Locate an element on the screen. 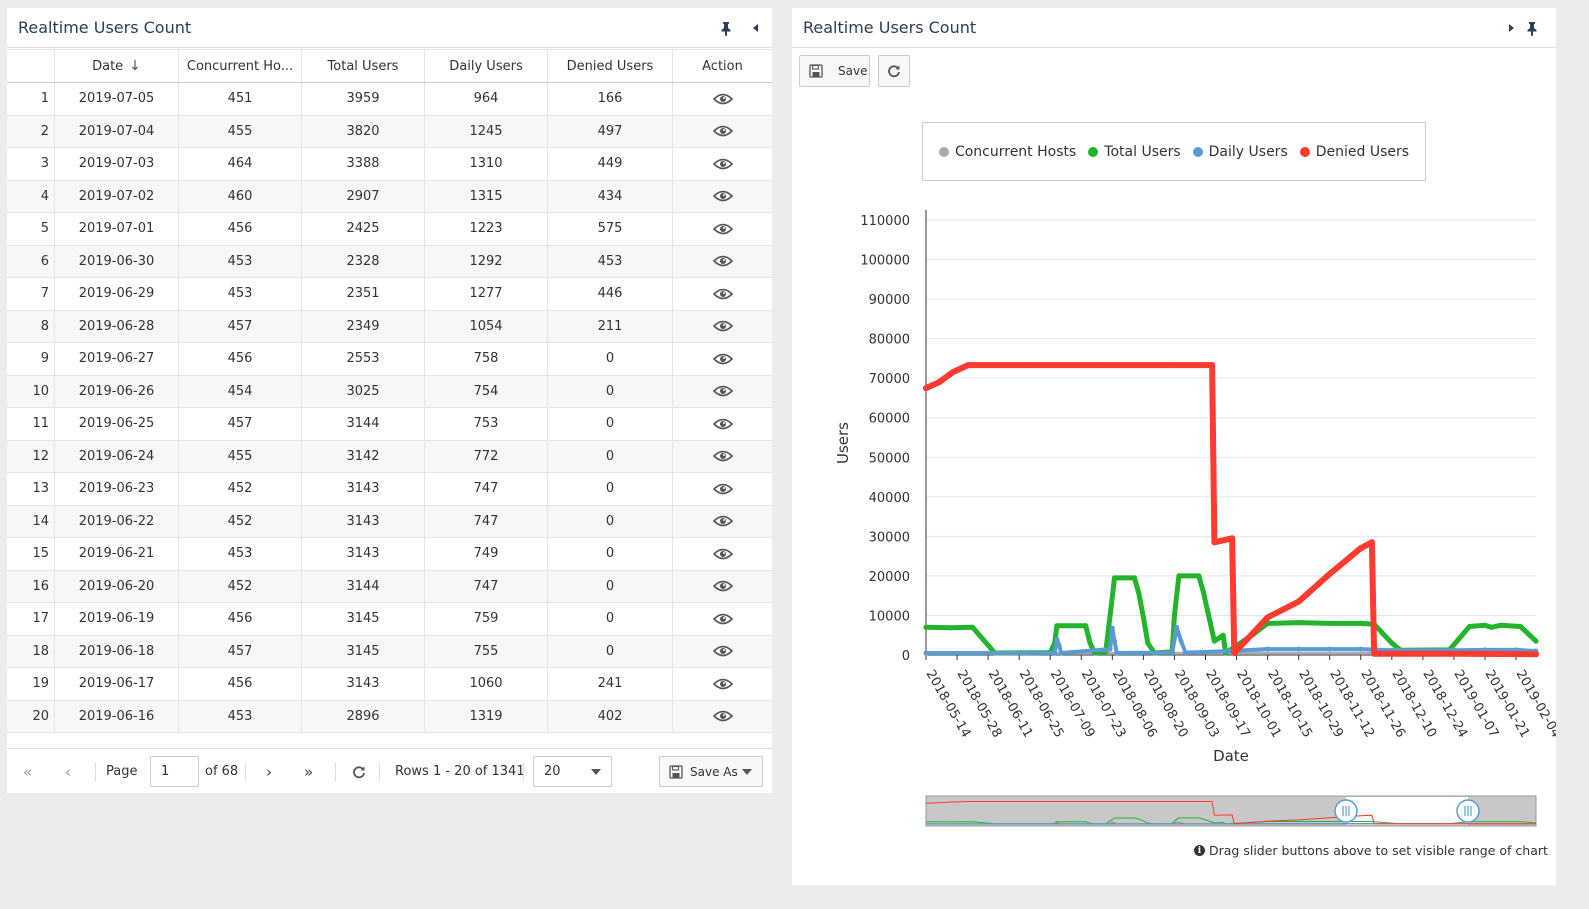 The width and height of the screenshot is (1589, 909). table-row: 13 2019-06-23 452 3143 747 0 is located at coordinates (389, 489).